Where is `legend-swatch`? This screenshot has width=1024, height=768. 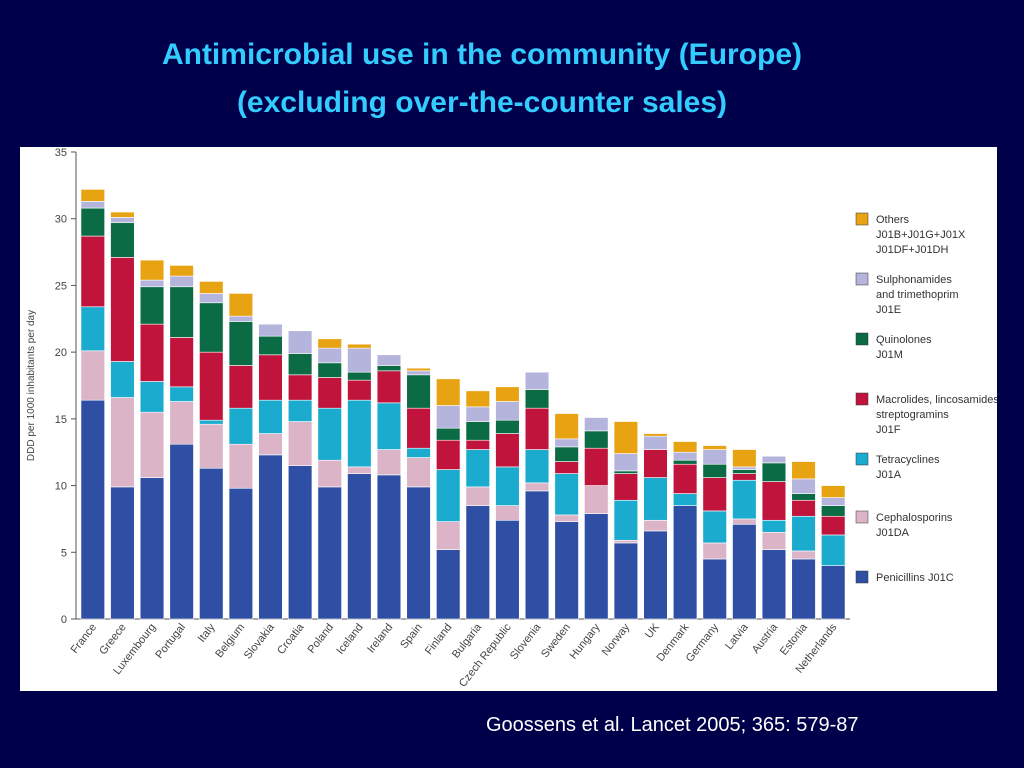
legend-swatch is located at coordinates (862, 219).